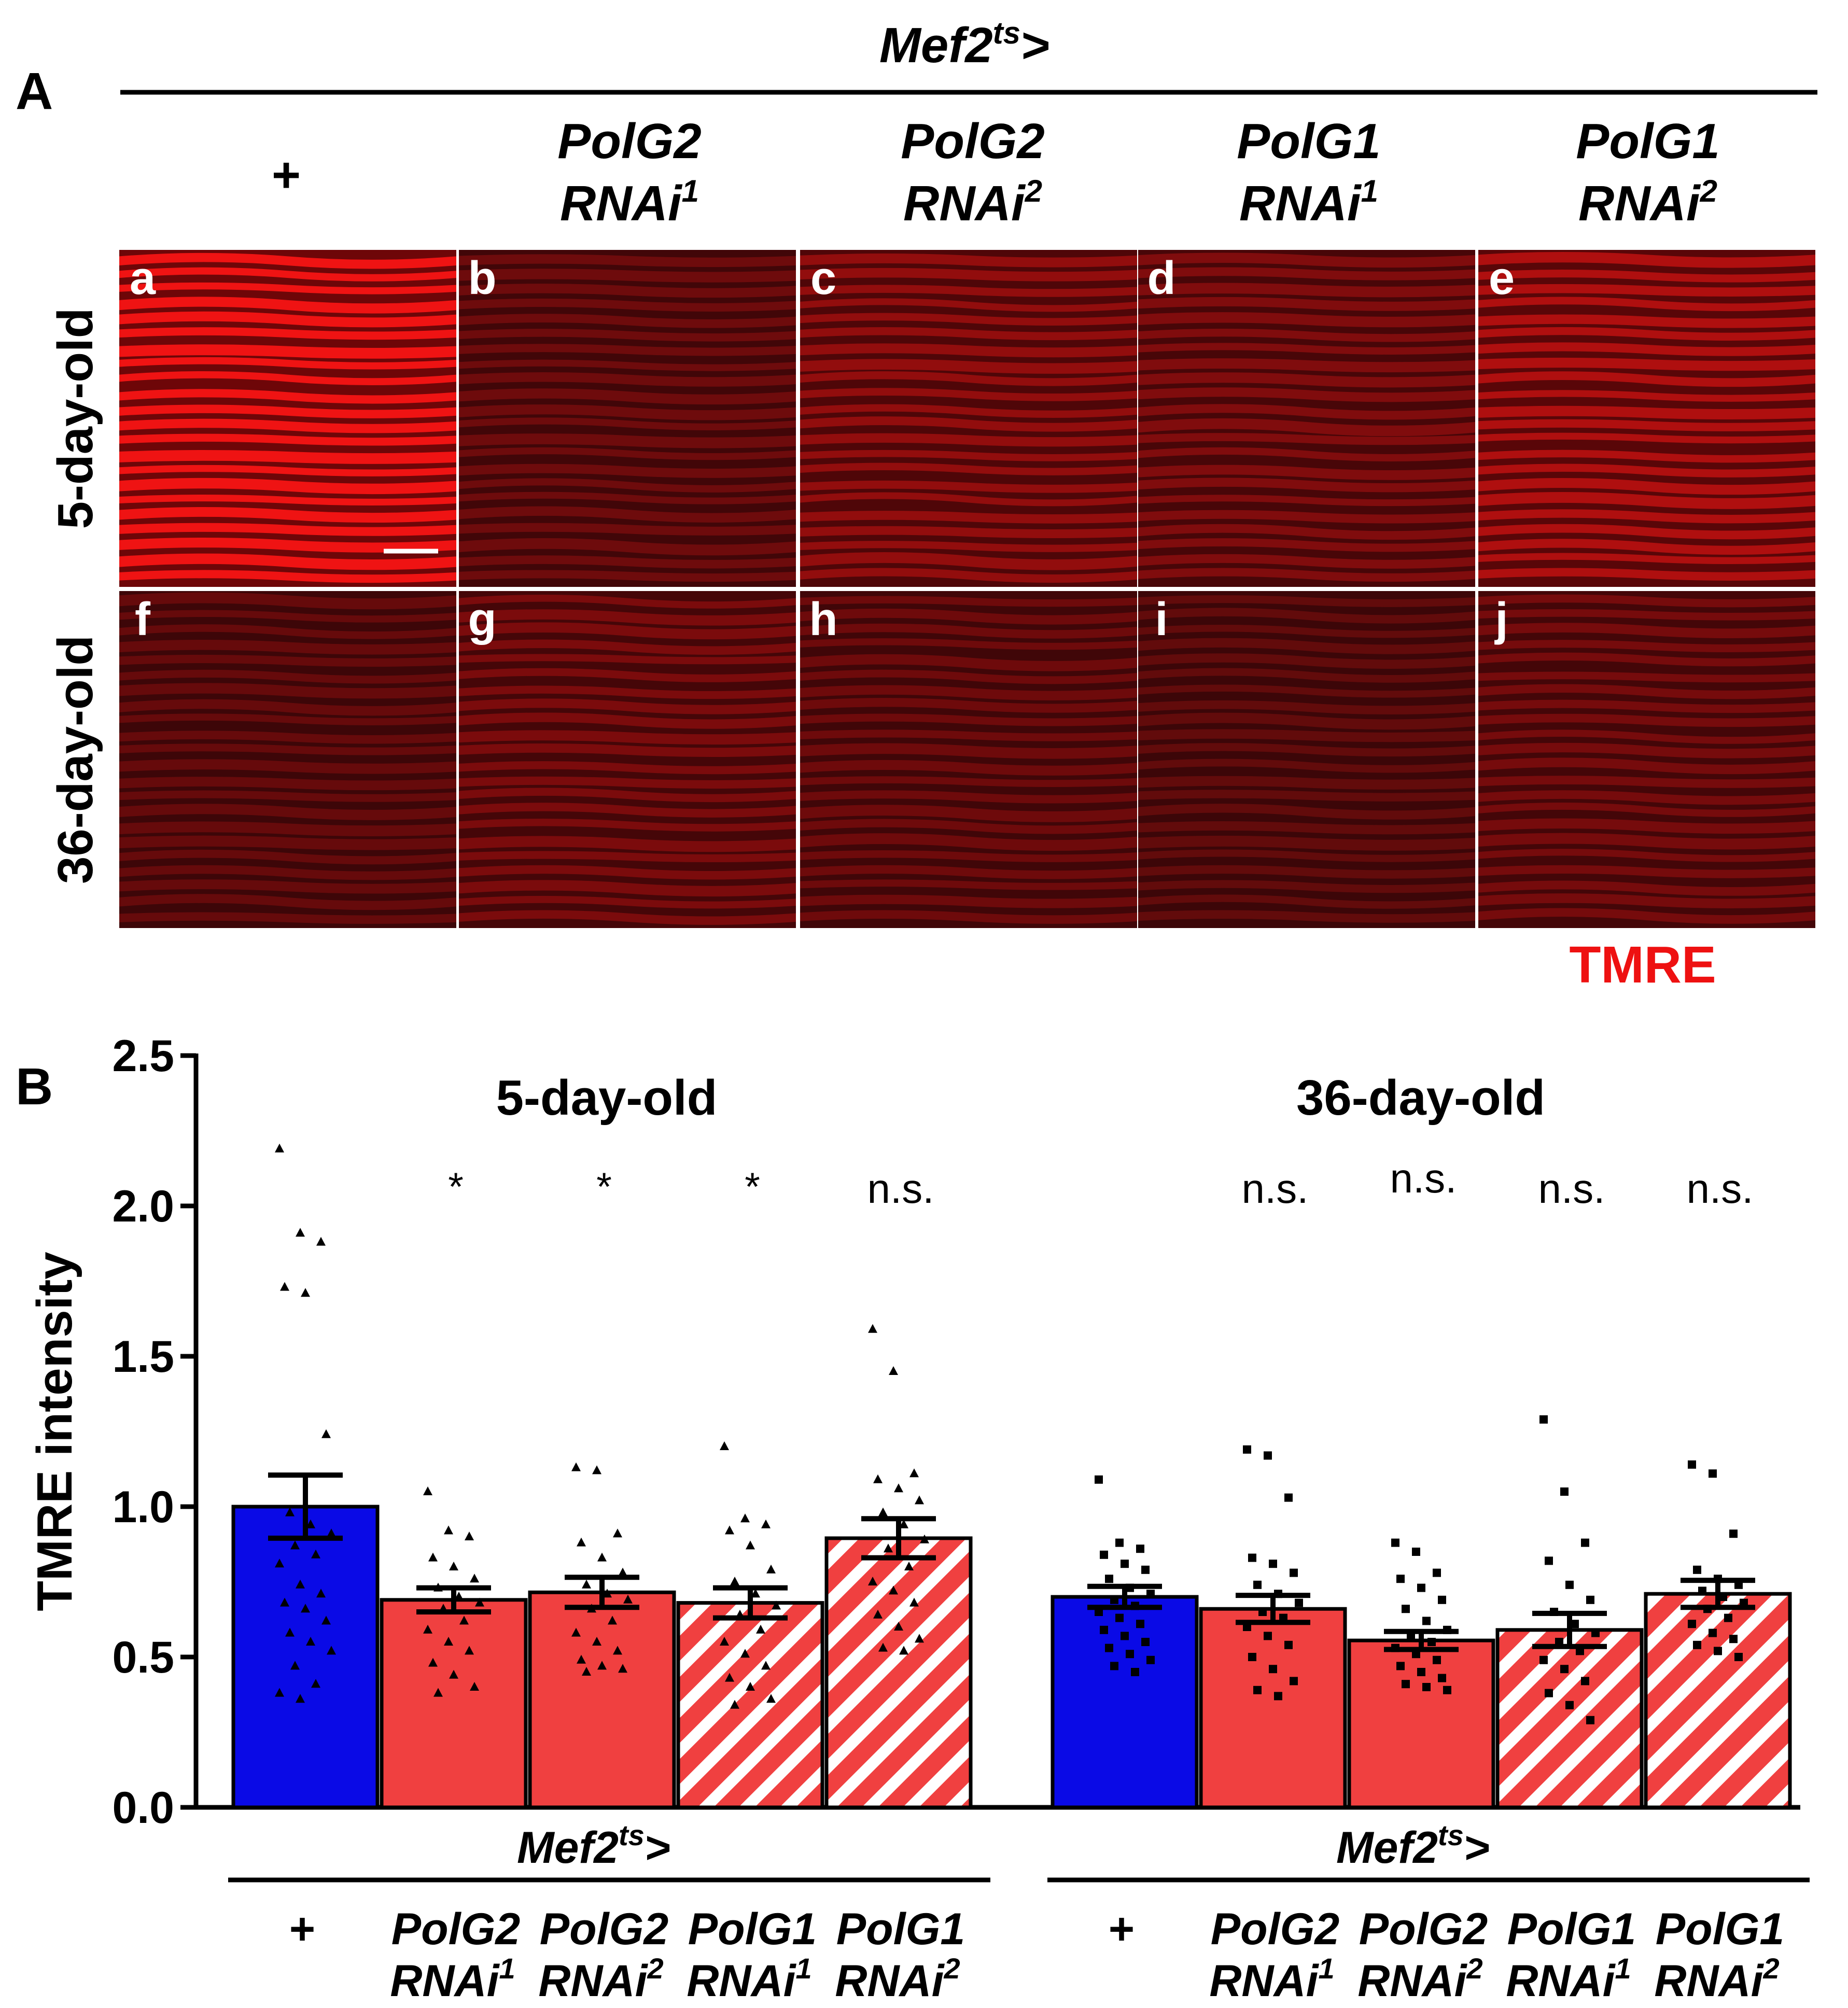 The width and height of the screenshot is (1848, 2008). I want to click on column-header-rnai-text: RNAi, so click(621, 203).